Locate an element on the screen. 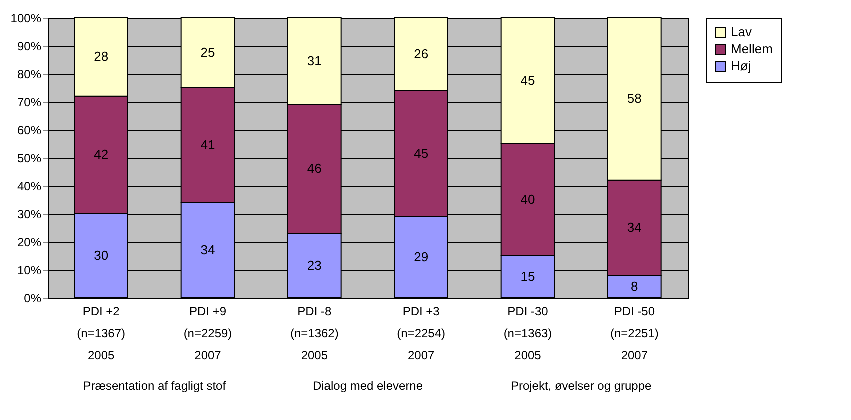 Image resolution: width=851 pixels, height=420 pixels. text: Præsentation af fagligt stof is located at coordinates (155, 386).